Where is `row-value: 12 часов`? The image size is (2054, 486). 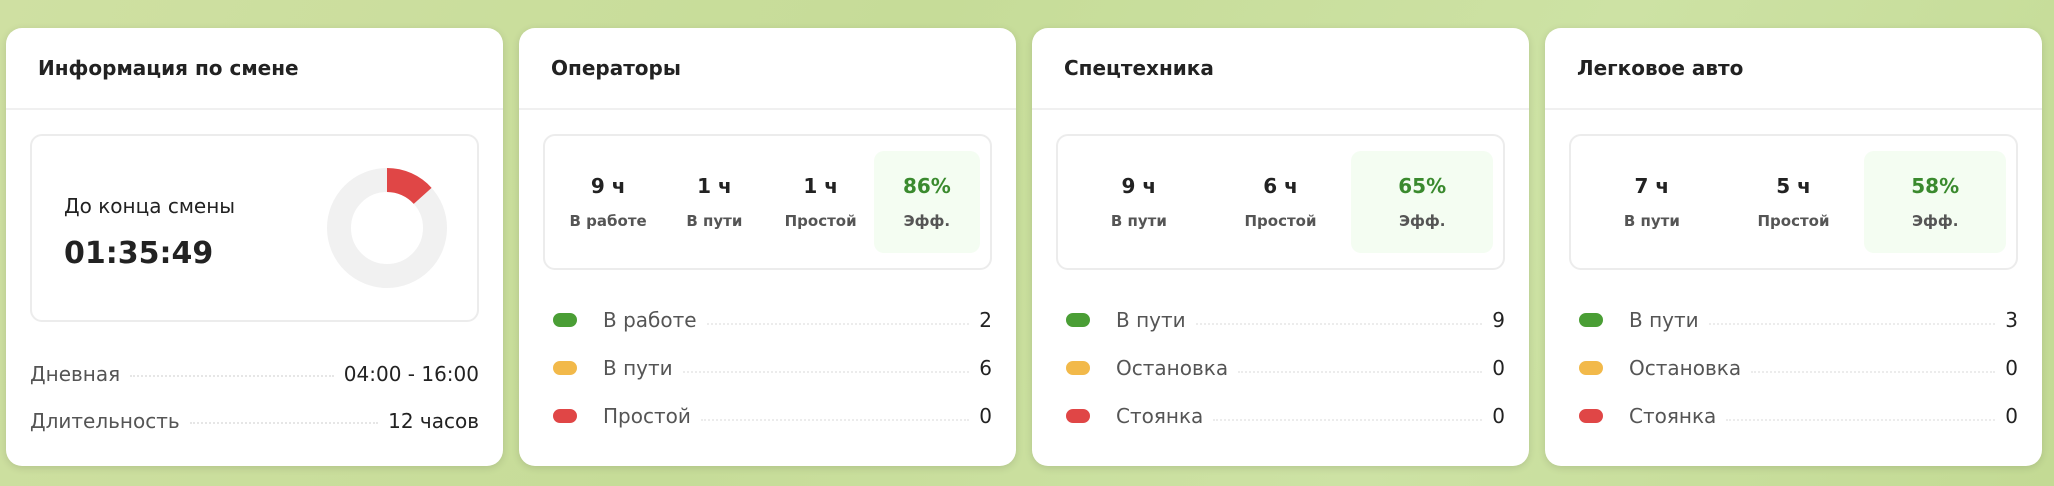
row-value: 12 часов is located at coordinates (433, 421).